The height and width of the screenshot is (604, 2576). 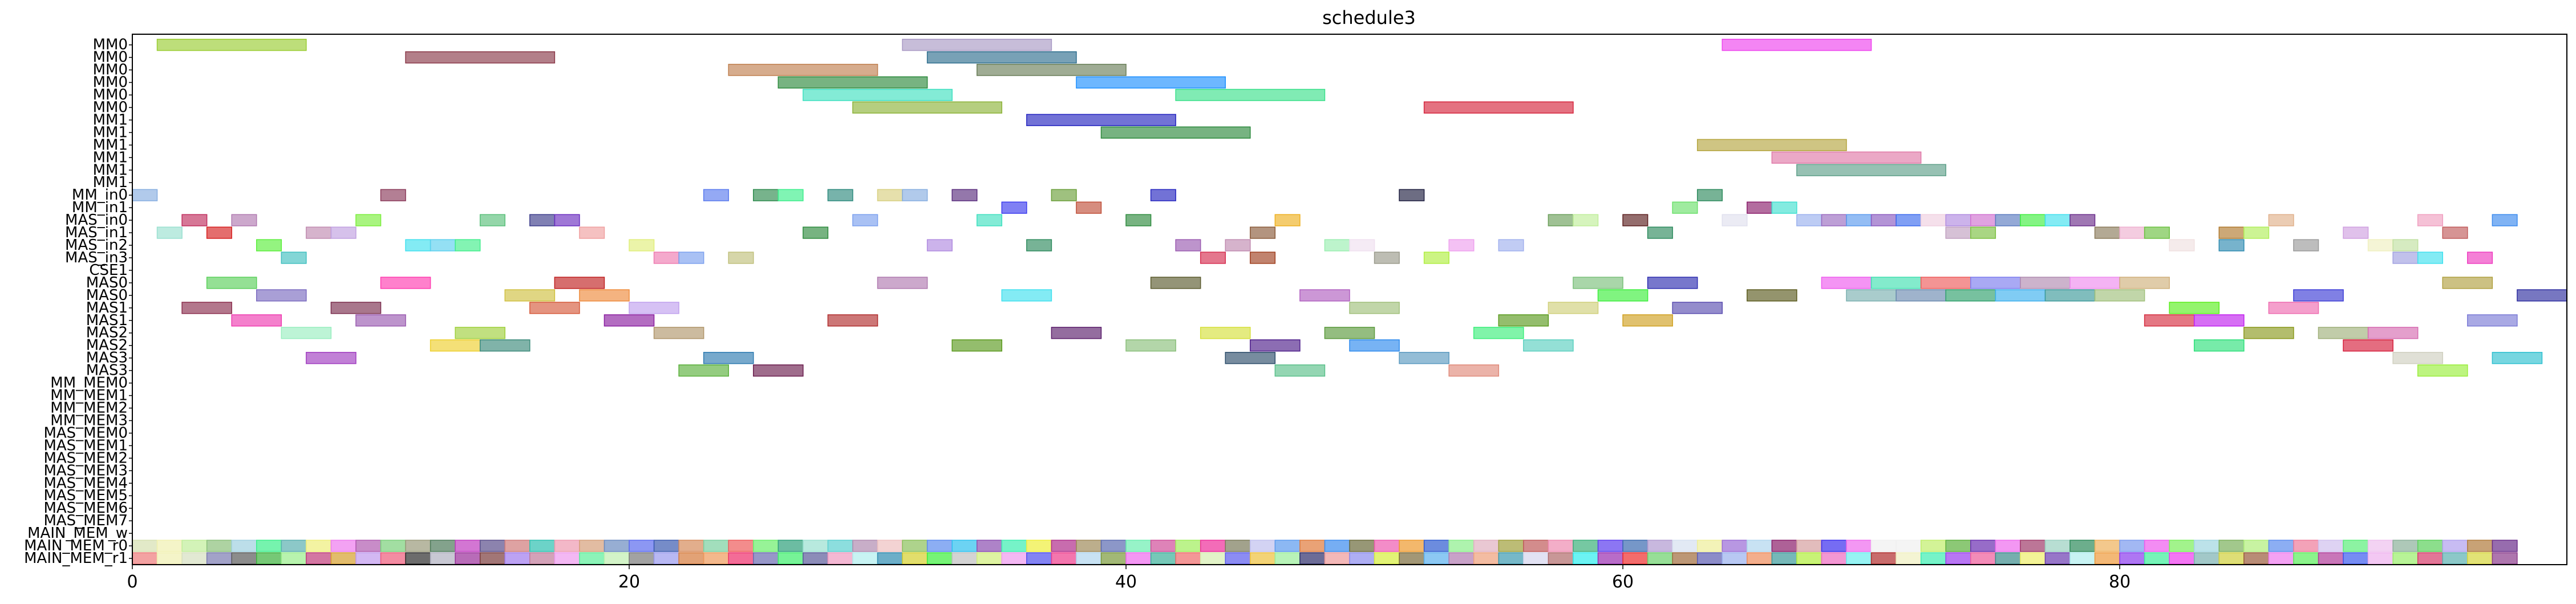 What do you see at coordinates (1623, 582) in the screenshot?
I see `x-tick-label: 60` at bounding box center [1623, 582].